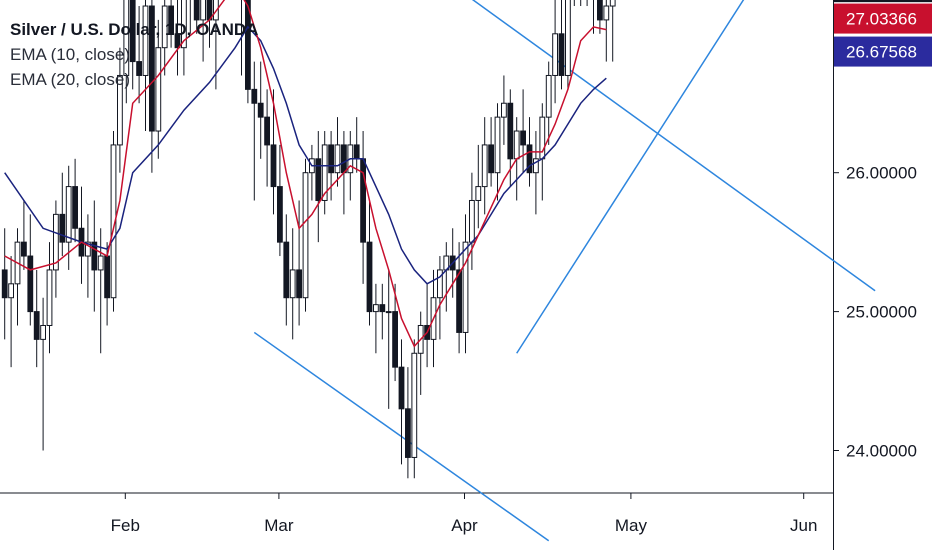  I want to click on price-tag-ema20, so click(883, 51).